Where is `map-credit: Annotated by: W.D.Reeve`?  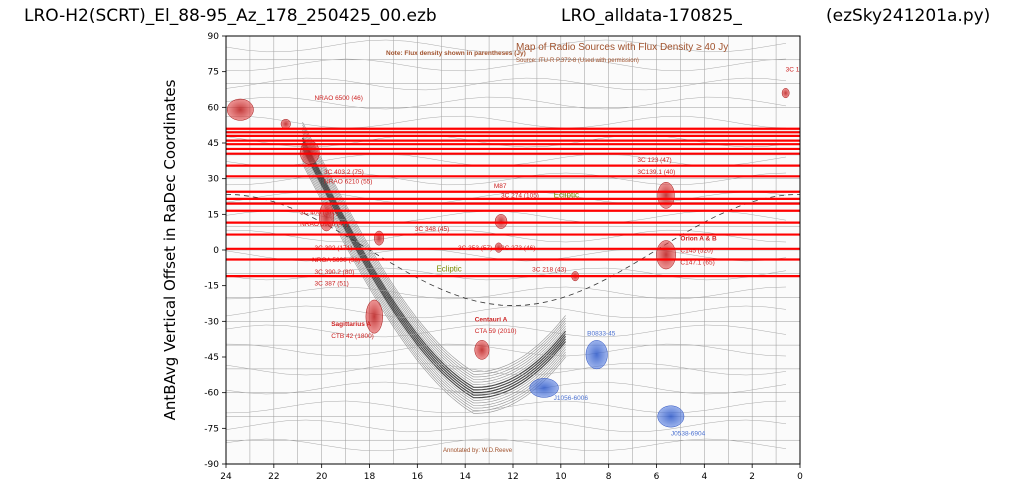
map-credit: Annotated by: W.D.Reeve is located at coordinates (478, 451).